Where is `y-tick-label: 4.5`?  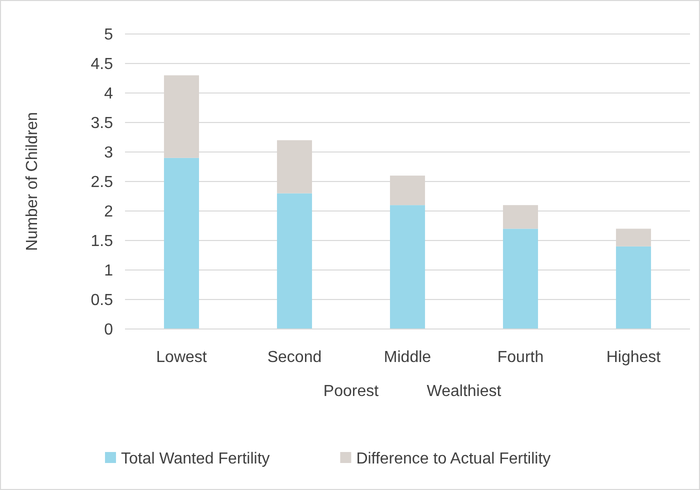 y-tick-label: 4.5 is located at coordinates (102, 65).